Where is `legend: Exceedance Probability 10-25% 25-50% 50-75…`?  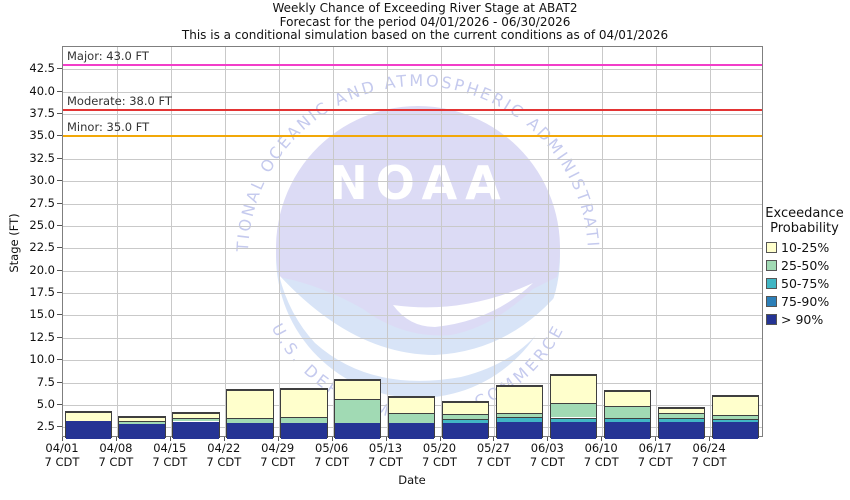
legend: Exceedance Probability 10-25% 25-50% 50-75… is located at coordinates (804, 268).